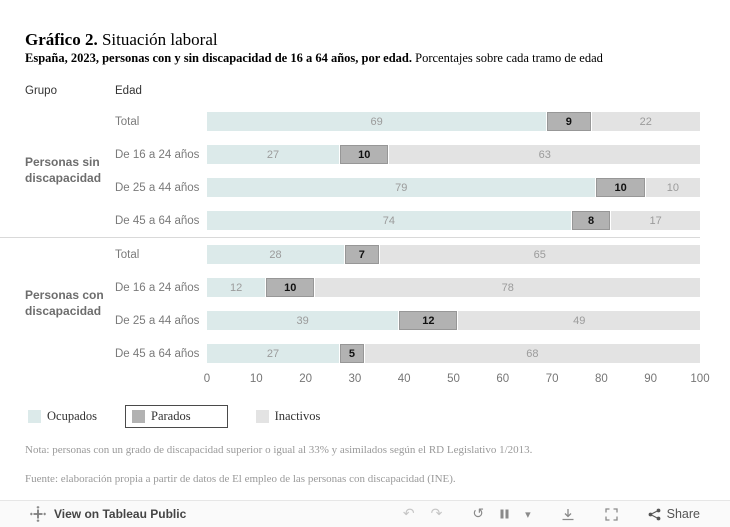 The image size is (730, 527). I want to click on bar-segment-inactivos: 63, so click(544, 154).